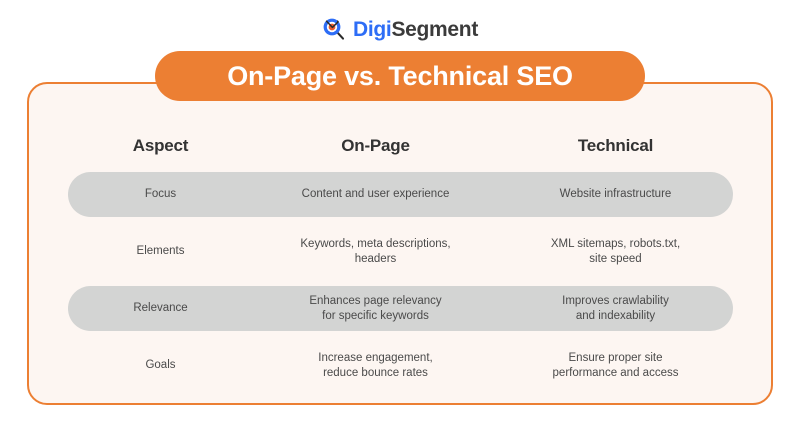 Image resolution: width=800 pixels, height=430 pixels. What do you see at coordinates (615, 358) in the screenshot?
I see `cell-line: Ensure proper site` at bounding box center [615, 358].